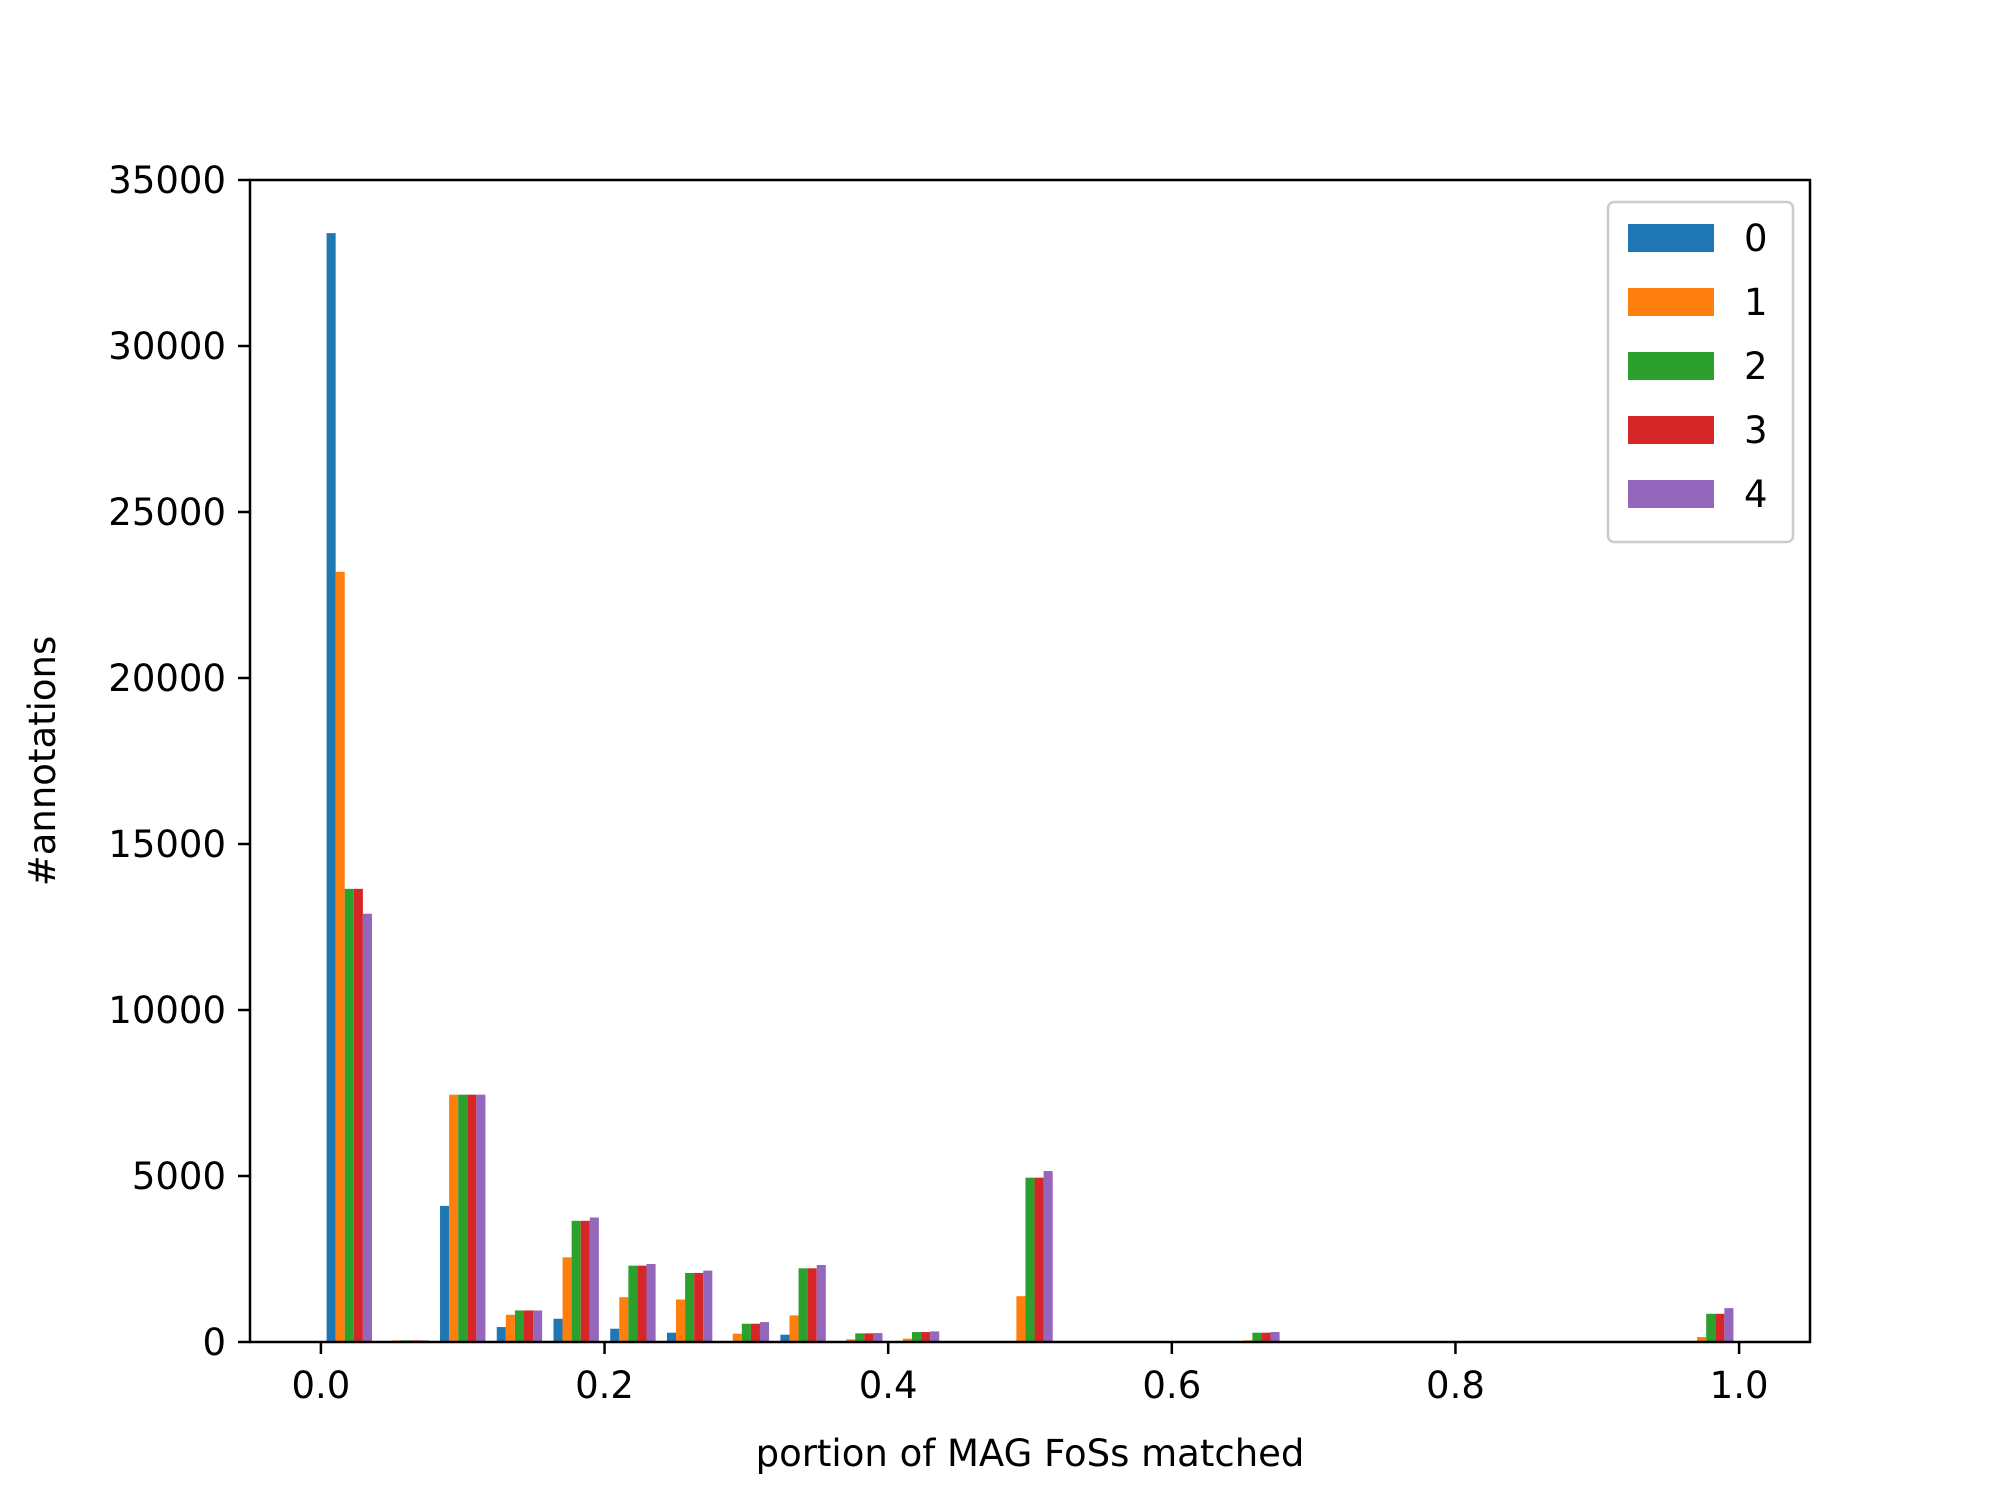 The image size is (2000, 1500). I want to click on x-axis-label: portion of MAG FoSs matched, so click(1030, 1453).